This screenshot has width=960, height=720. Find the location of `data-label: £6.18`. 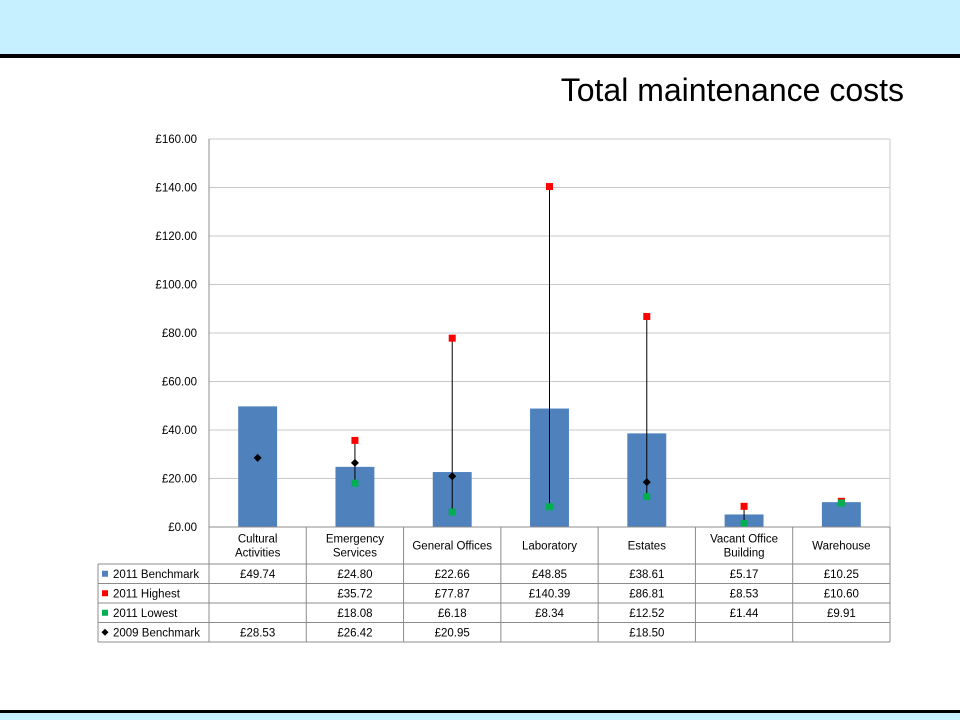

data-label: £6.18 is located at coordinates (452, 614).